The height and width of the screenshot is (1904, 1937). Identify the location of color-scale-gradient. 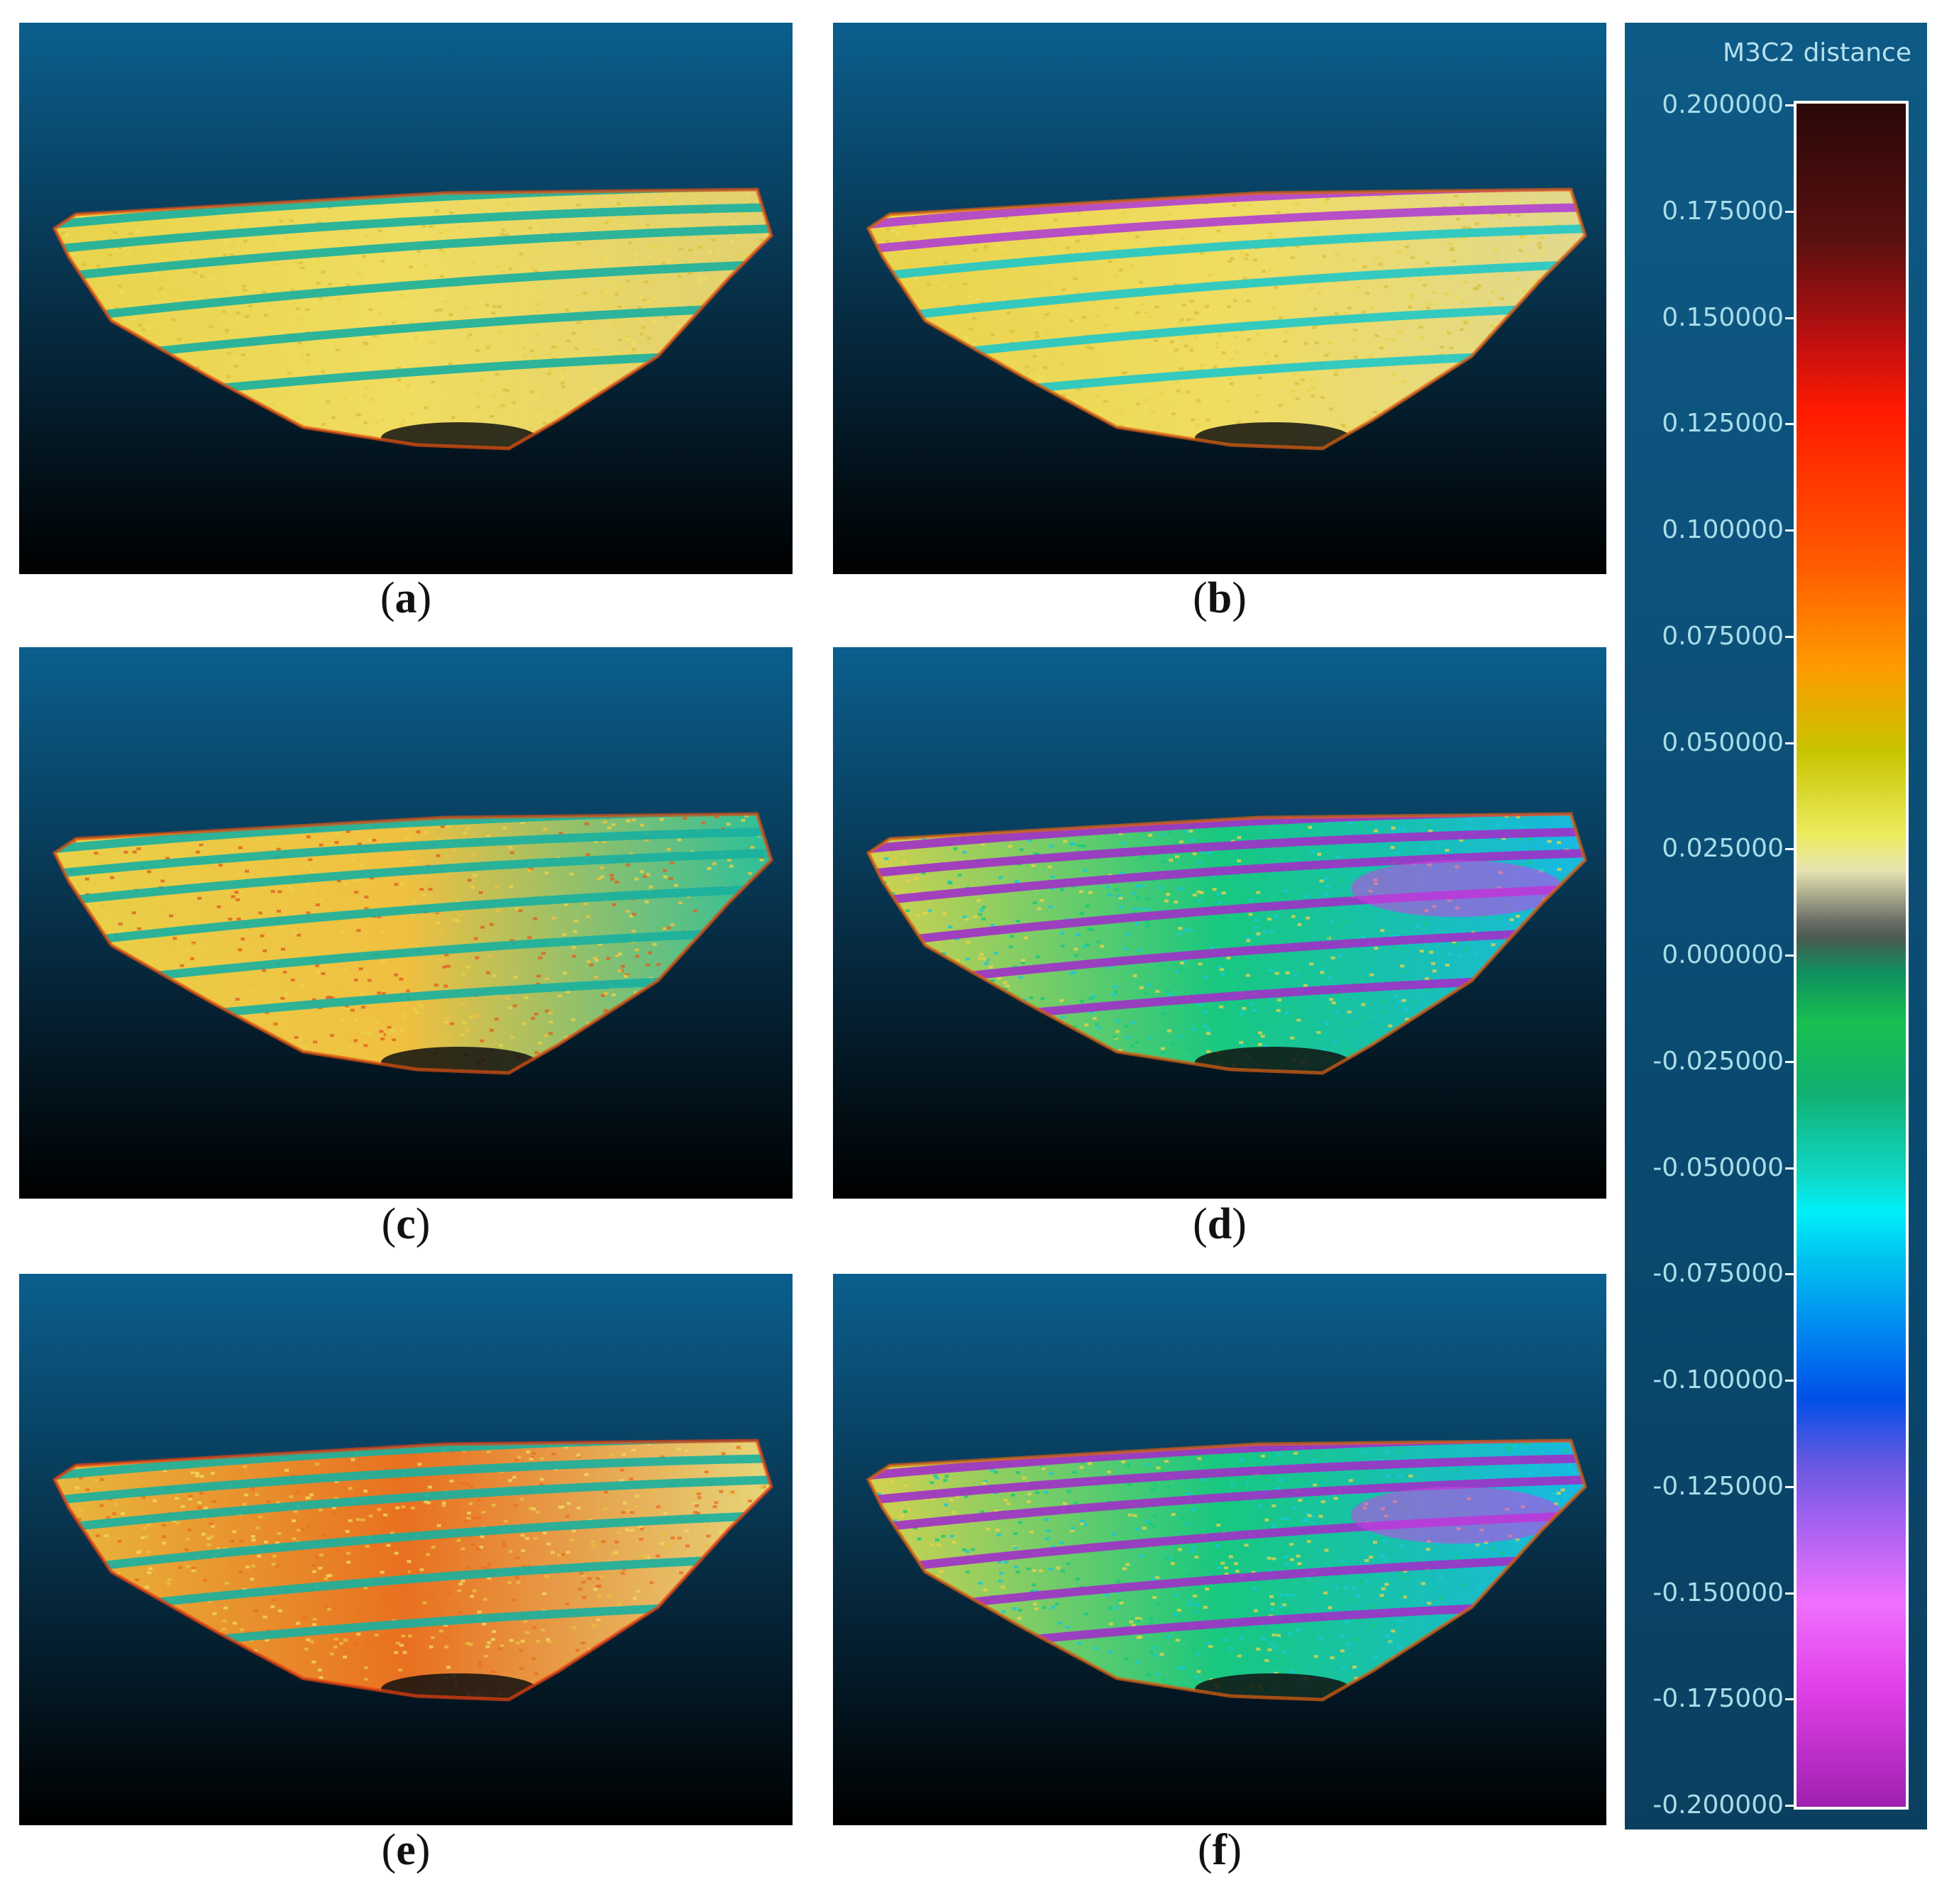
(1851, 956).